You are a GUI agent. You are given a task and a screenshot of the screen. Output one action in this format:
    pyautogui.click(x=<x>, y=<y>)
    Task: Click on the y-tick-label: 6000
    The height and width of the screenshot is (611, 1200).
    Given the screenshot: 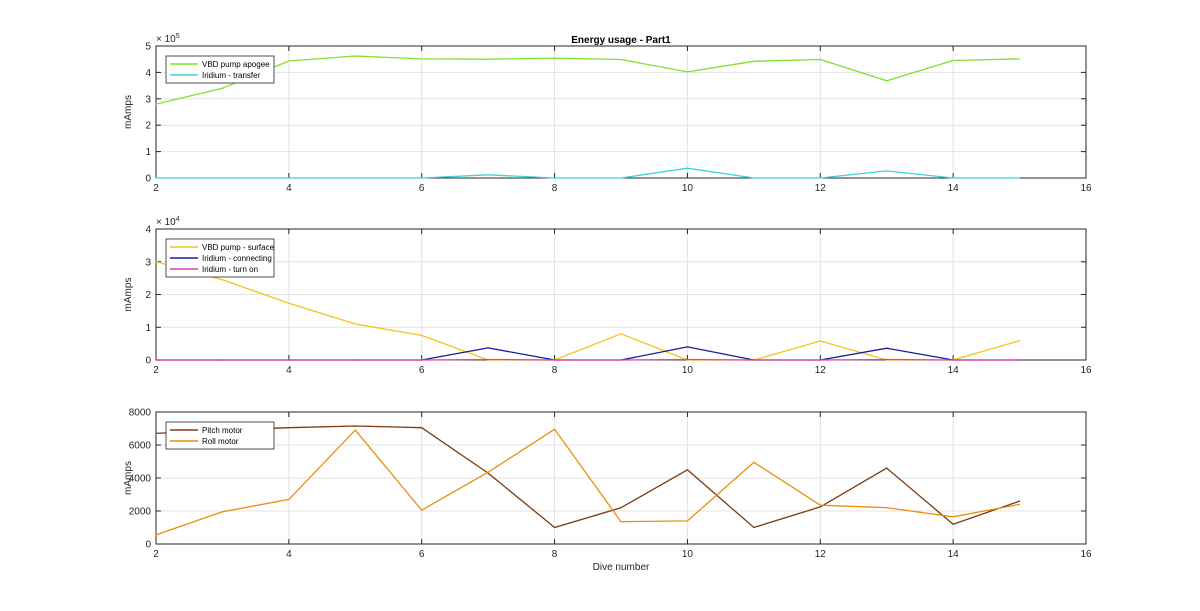 What is the action you would take?
    pyautogui.click(x=140, y=446)
    